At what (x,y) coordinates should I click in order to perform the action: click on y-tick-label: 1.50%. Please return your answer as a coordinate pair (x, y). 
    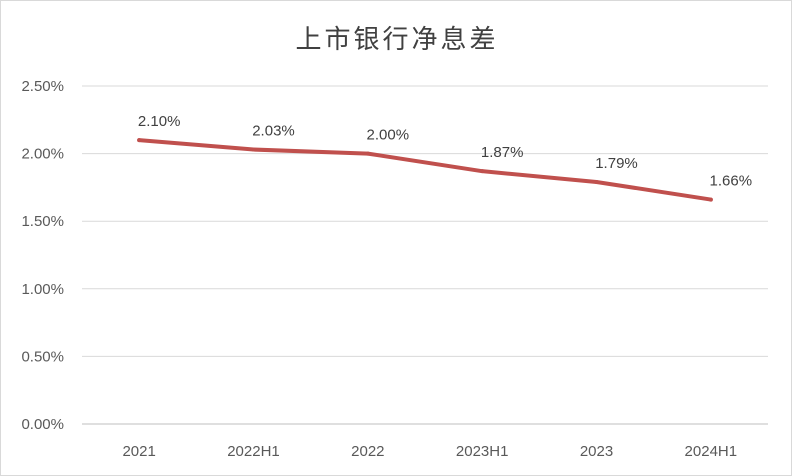
    Looking at the image, I should click on (42, 221).